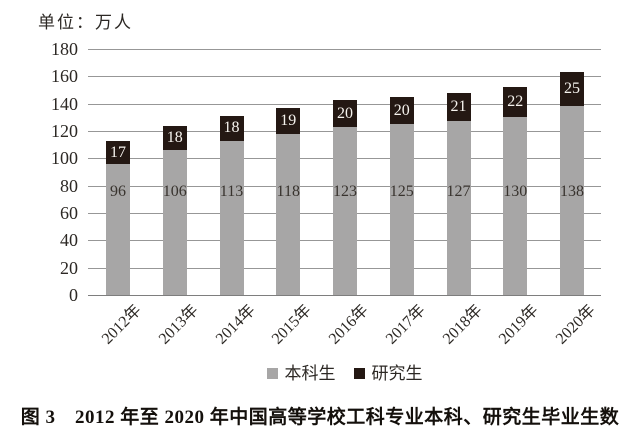 This screenshot has height=444, width=640. Describe the element at coordinates (85, 22) in the screenshot. I see `unit-label: 单位：万人` at that location.